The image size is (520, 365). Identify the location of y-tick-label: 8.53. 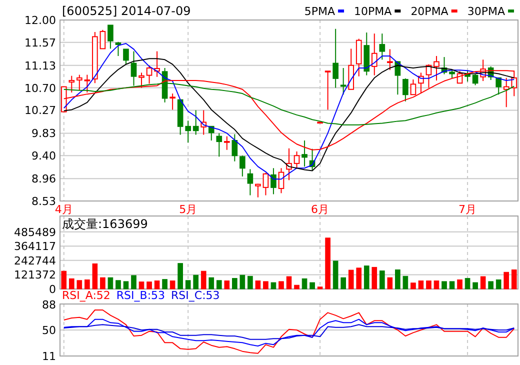
(44, 201).